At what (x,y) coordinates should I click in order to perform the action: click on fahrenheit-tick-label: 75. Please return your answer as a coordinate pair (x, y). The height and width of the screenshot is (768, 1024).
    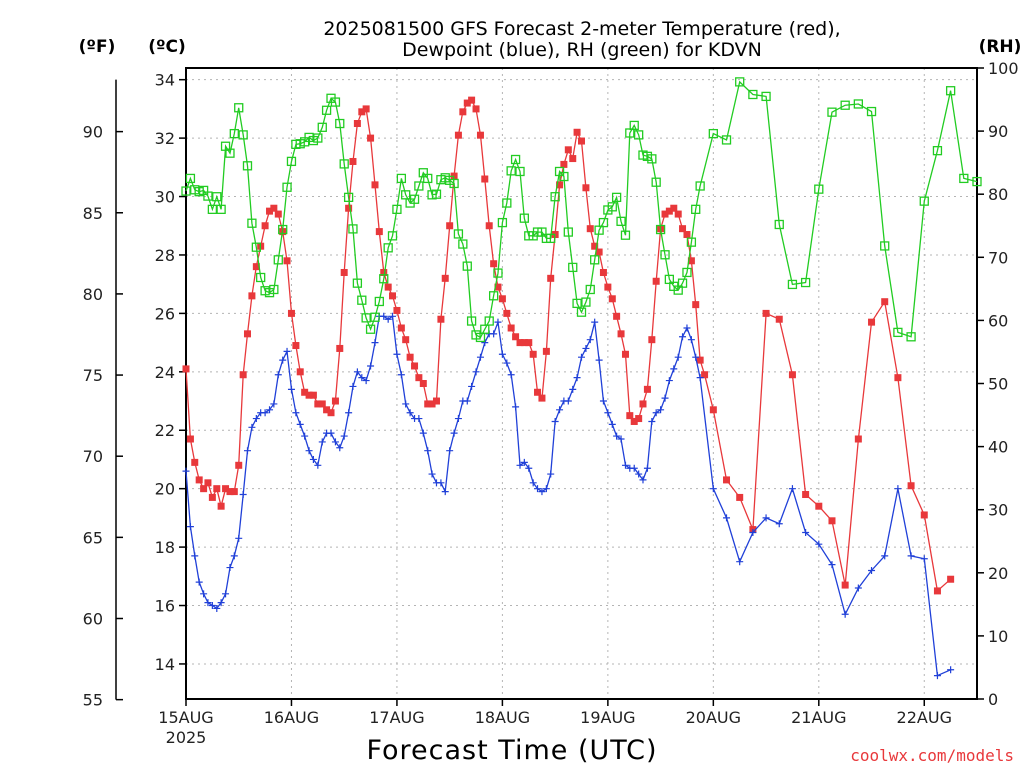
    Looking at the image, I should click on (93, 375).